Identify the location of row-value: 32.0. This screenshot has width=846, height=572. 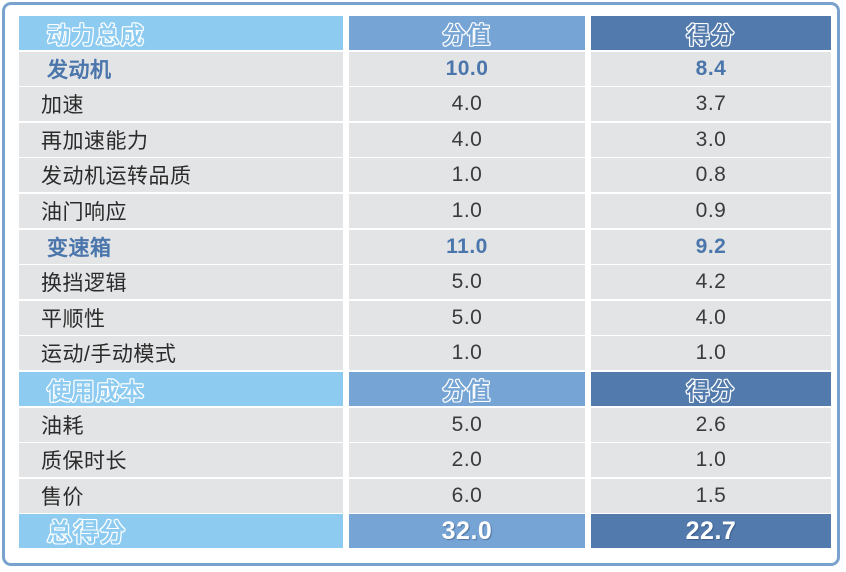
(467, 530).